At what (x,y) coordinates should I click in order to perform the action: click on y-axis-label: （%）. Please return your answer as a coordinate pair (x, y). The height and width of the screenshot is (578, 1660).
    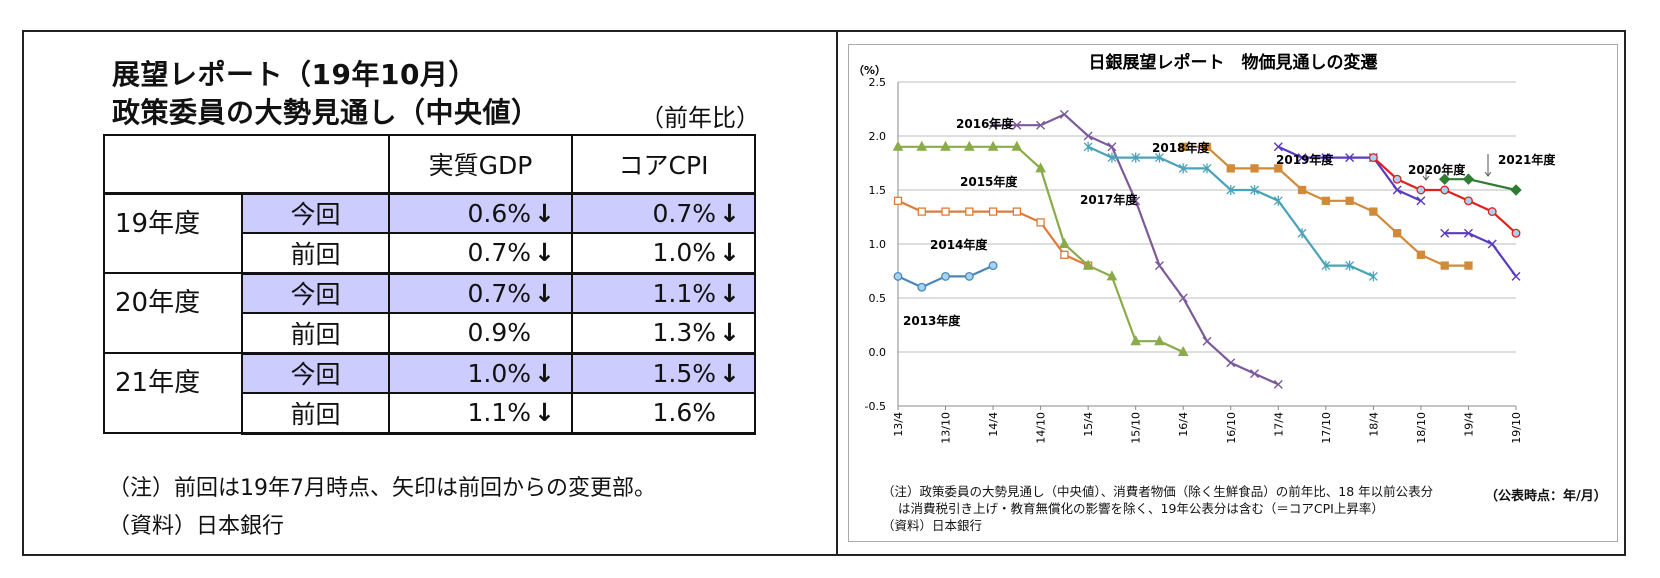
    Looking at the image, I should click on (869, 70).